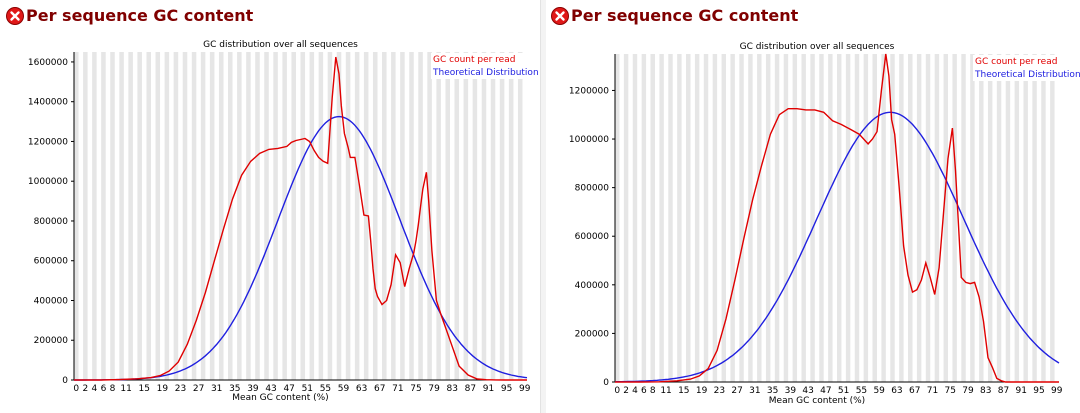 Image resolution: width=1080 pixels, height=413 pixels. Describe the element at coordinates (896, 391) in the screenshot. I see `x-tick-label: 63` at that location.